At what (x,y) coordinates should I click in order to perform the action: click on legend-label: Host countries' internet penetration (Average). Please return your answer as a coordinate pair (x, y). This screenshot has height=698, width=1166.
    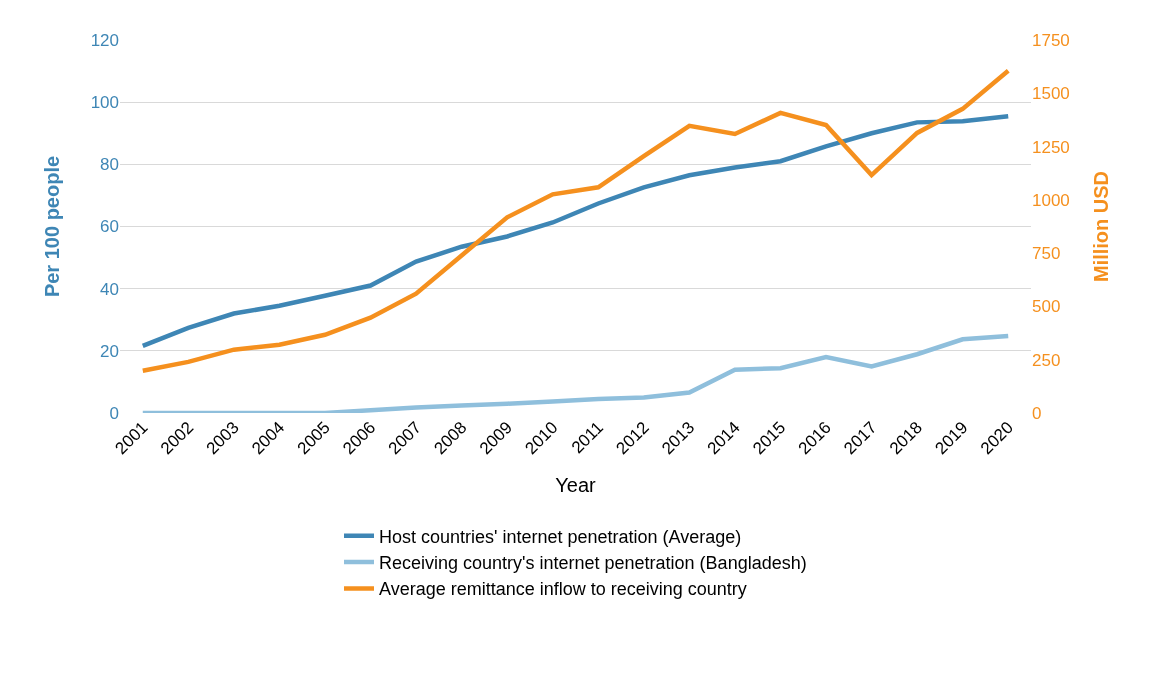
    Looking at the image, I should click on (560, 536).